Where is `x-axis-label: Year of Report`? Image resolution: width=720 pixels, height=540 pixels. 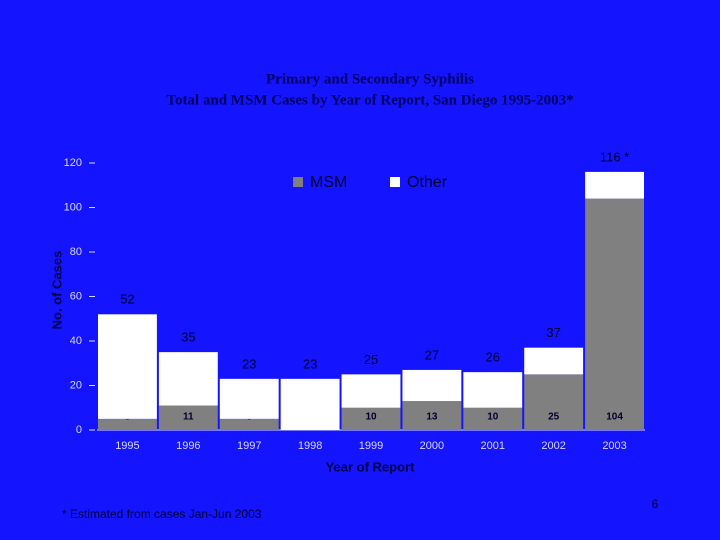
x-axis-label: Year of Report is located at coordinates (371, 466).